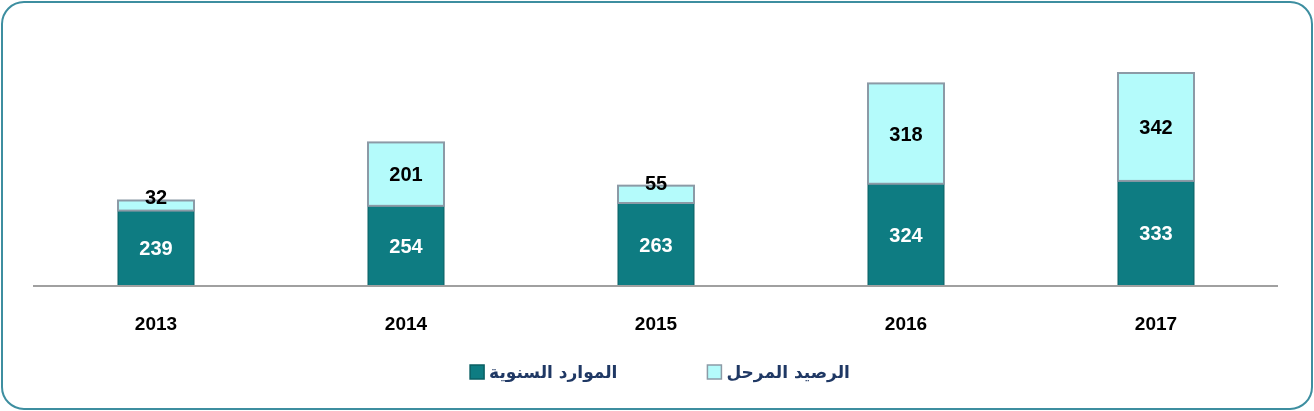  I want to click on data-label: 333, so click(1156, 233).